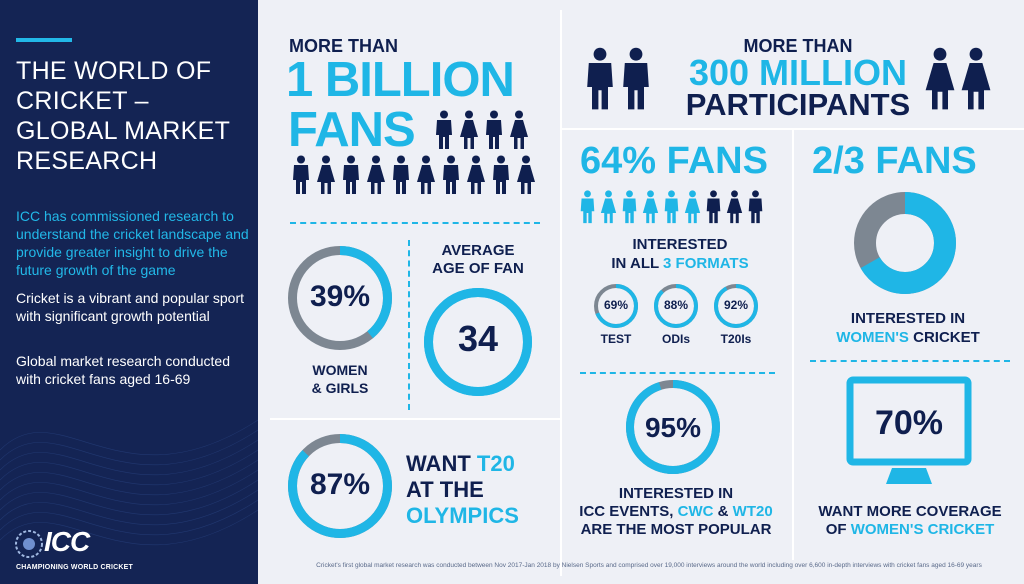 This screenshot has width=1024, height=584. What do you see at coordinates (29, 544) in the screenshot?
I see `cricket-ball-icon` at bounding box center [29, 544].